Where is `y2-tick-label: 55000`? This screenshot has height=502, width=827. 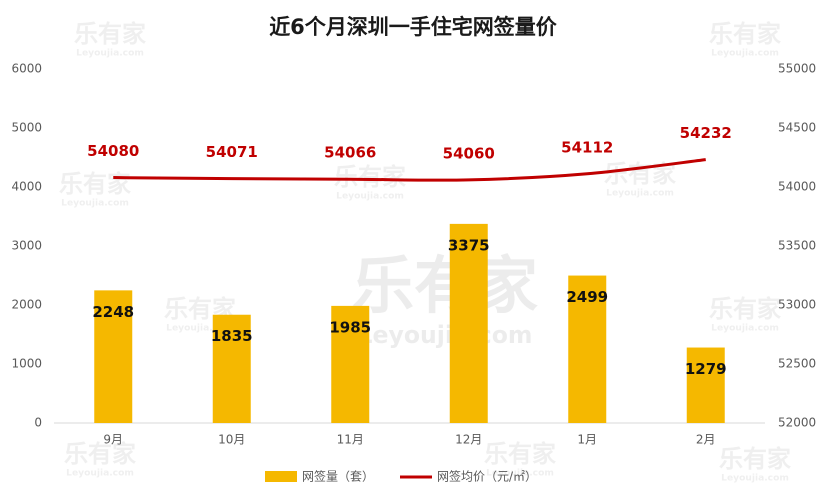 y2-tick-label: 55000 is located at coordinates (797, 69).